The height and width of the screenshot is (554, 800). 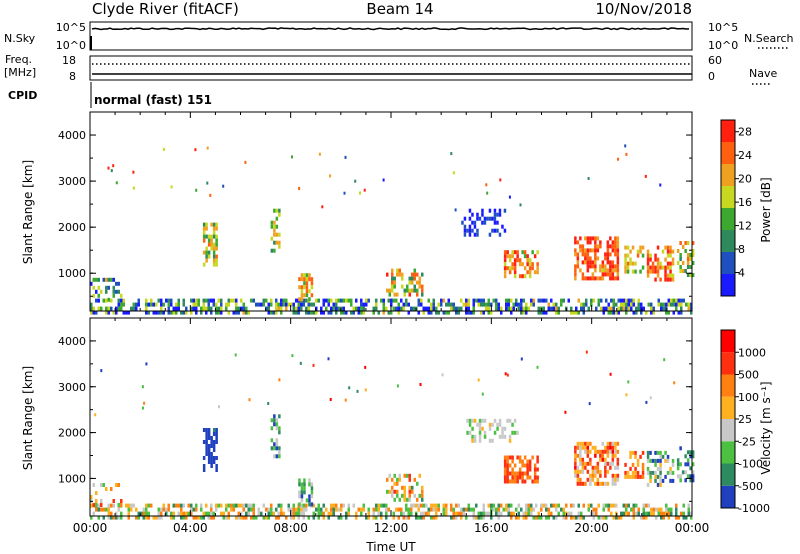 What do you see at coordinates (723, 27) in the screenshot?
I see `nsky-right-tick-top: 10^5` at bounding box center [723, 27].